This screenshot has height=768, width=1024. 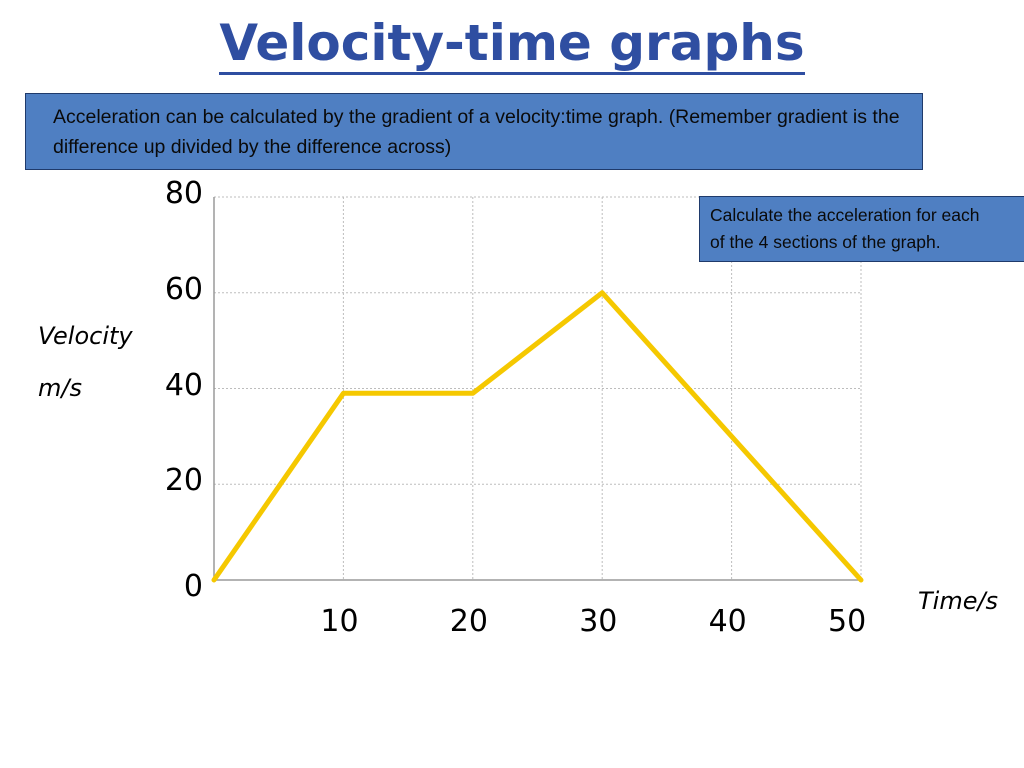 I want to click on y-axis-label-line2: m/s, so click(x=60, y=388).